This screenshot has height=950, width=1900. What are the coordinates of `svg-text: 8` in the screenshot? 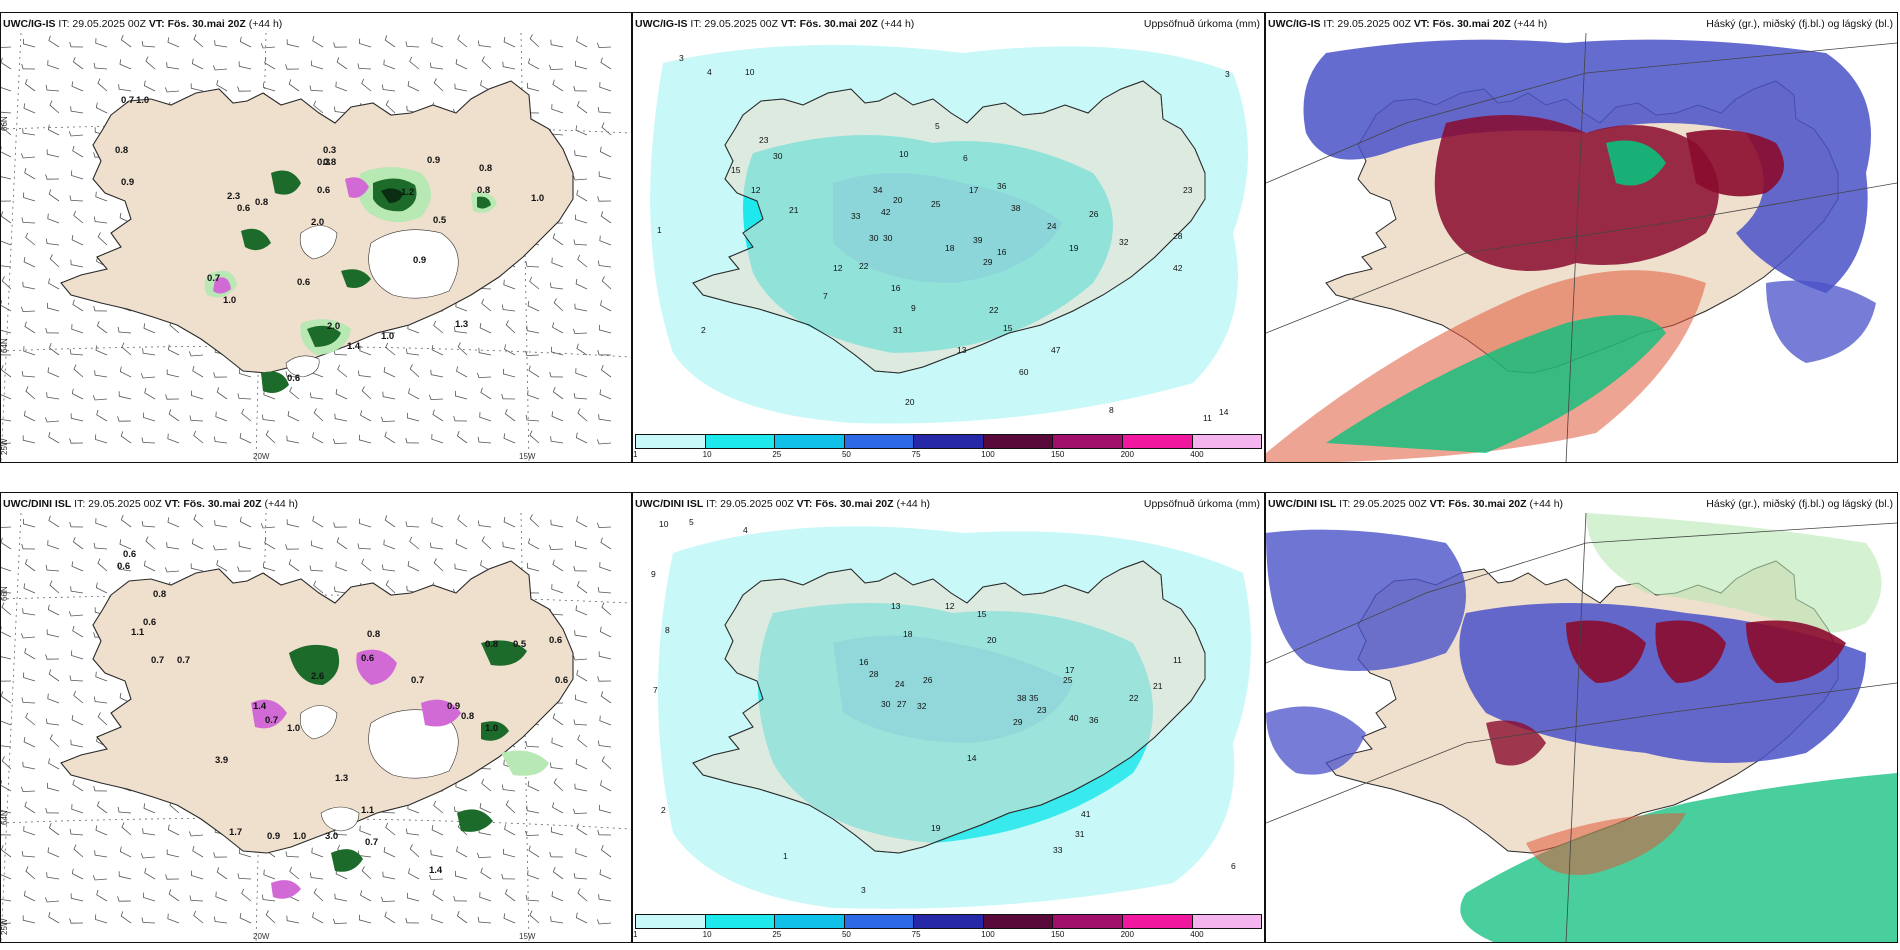 It's located at (667, 630).